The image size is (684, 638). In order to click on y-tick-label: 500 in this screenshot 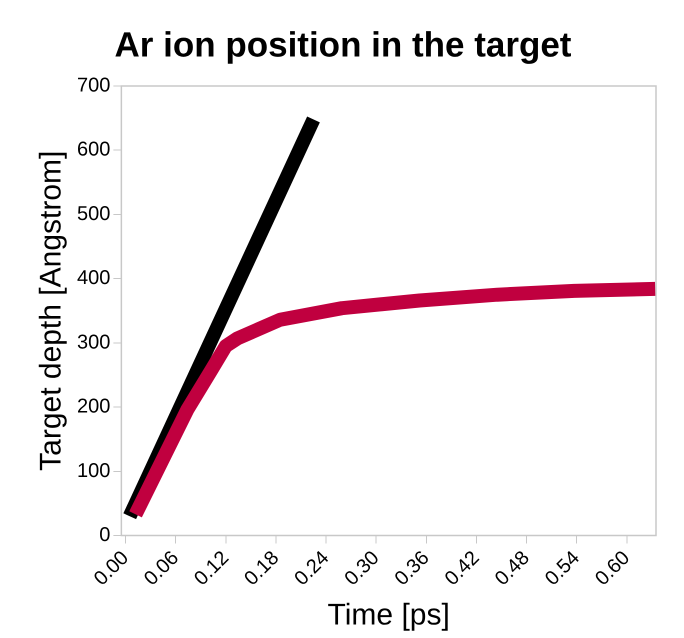, I will do `click(93, 213)`.